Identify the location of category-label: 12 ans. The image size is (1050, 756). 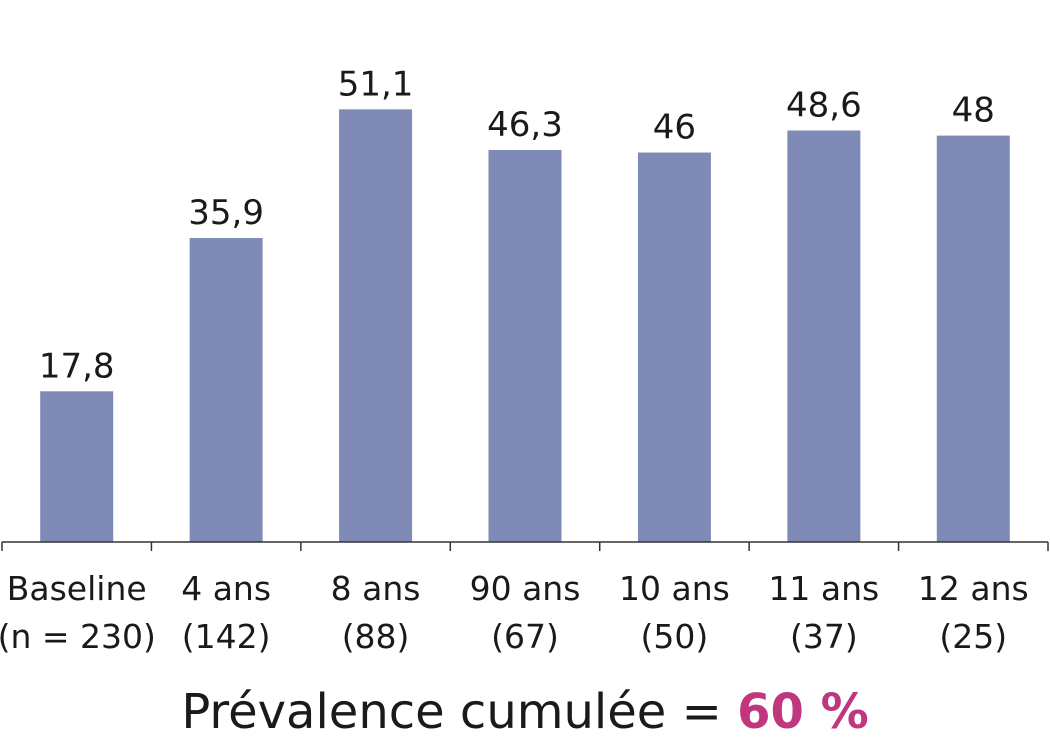
(973, 588).